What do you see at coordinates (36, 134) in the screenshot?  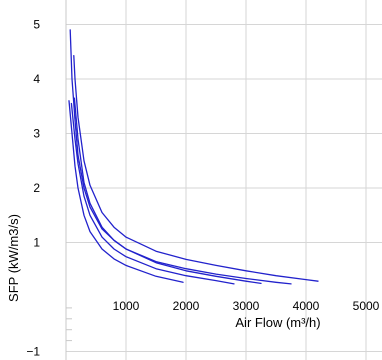 I see `y-tick-label: 3` at bounding box center [36, 134].